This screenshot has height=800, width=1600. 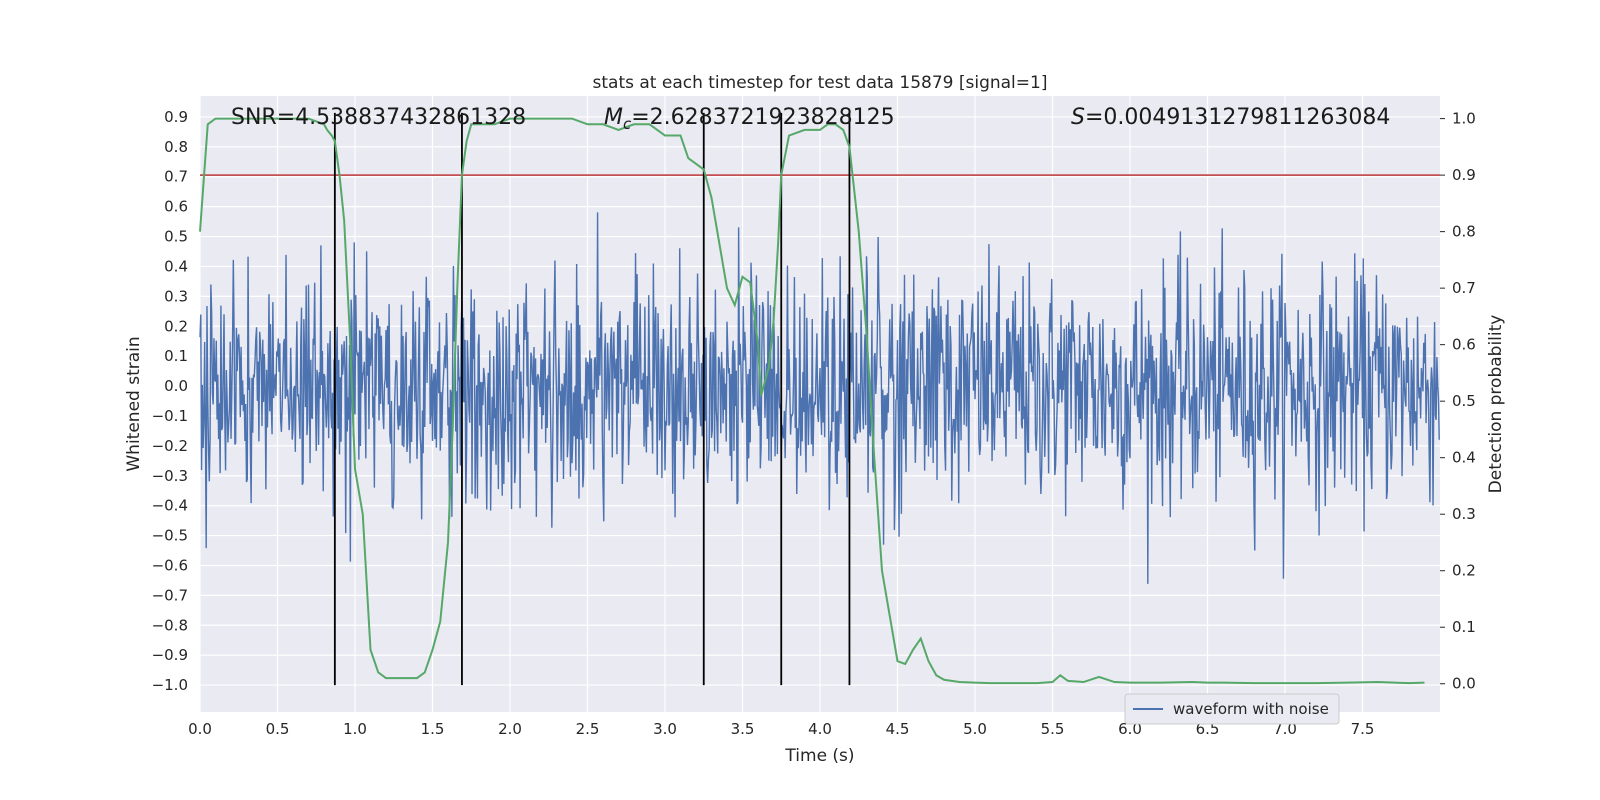 I want to click on x-tick-label: 1.0, so click(x=355, y=729).